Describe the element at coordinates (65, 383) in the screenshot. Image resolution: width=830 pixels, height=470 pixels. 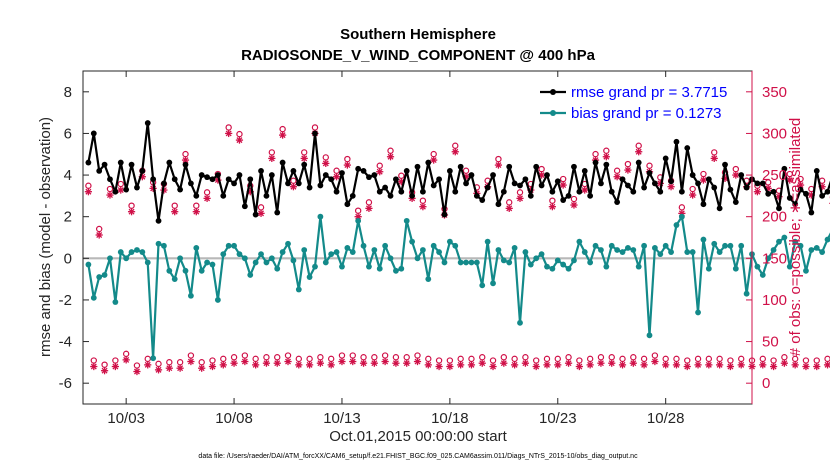
I see `y-tick-label: -6` at that location.